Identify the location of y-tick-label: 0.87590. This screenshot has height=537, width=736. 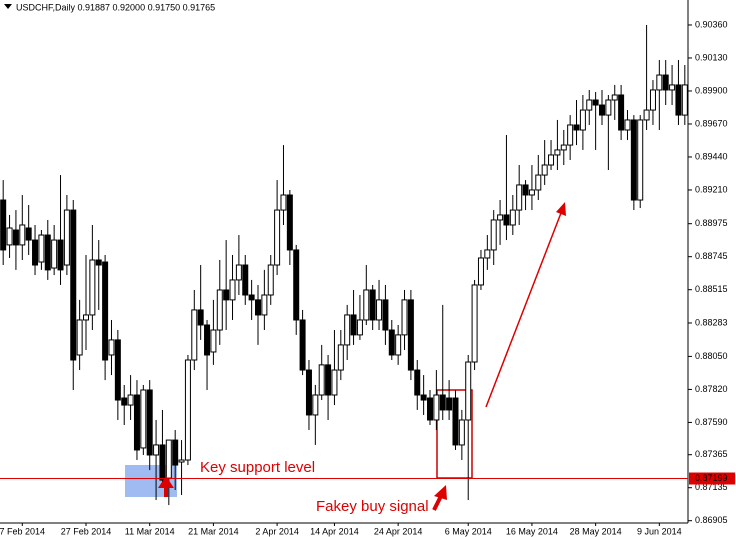
(711, 422).